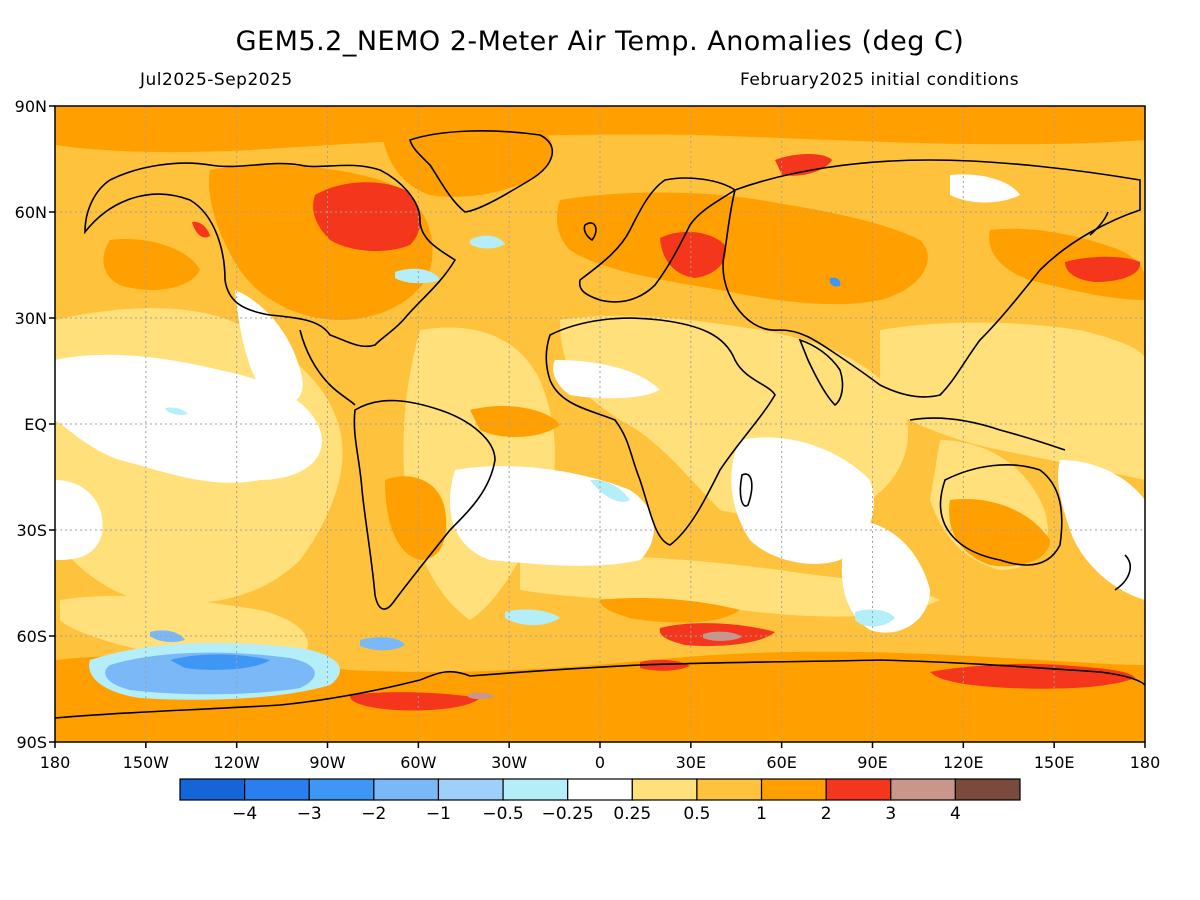 The width and height of the screenshot is (1200, 900). I want to click on coast-central-america, so click(327, 367).